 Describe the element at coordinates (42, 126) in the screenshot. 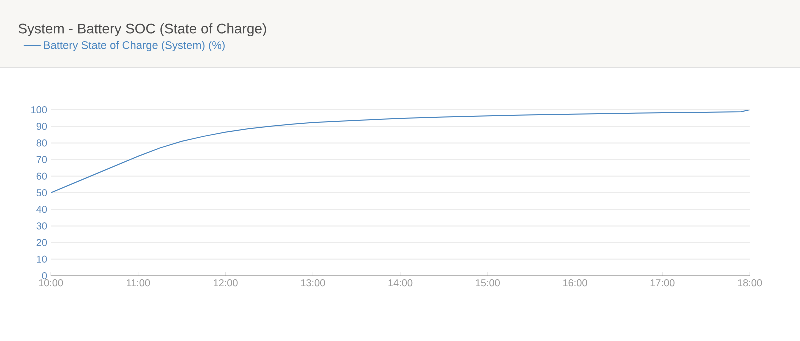

I see `y-tick-label: 90` at that location.